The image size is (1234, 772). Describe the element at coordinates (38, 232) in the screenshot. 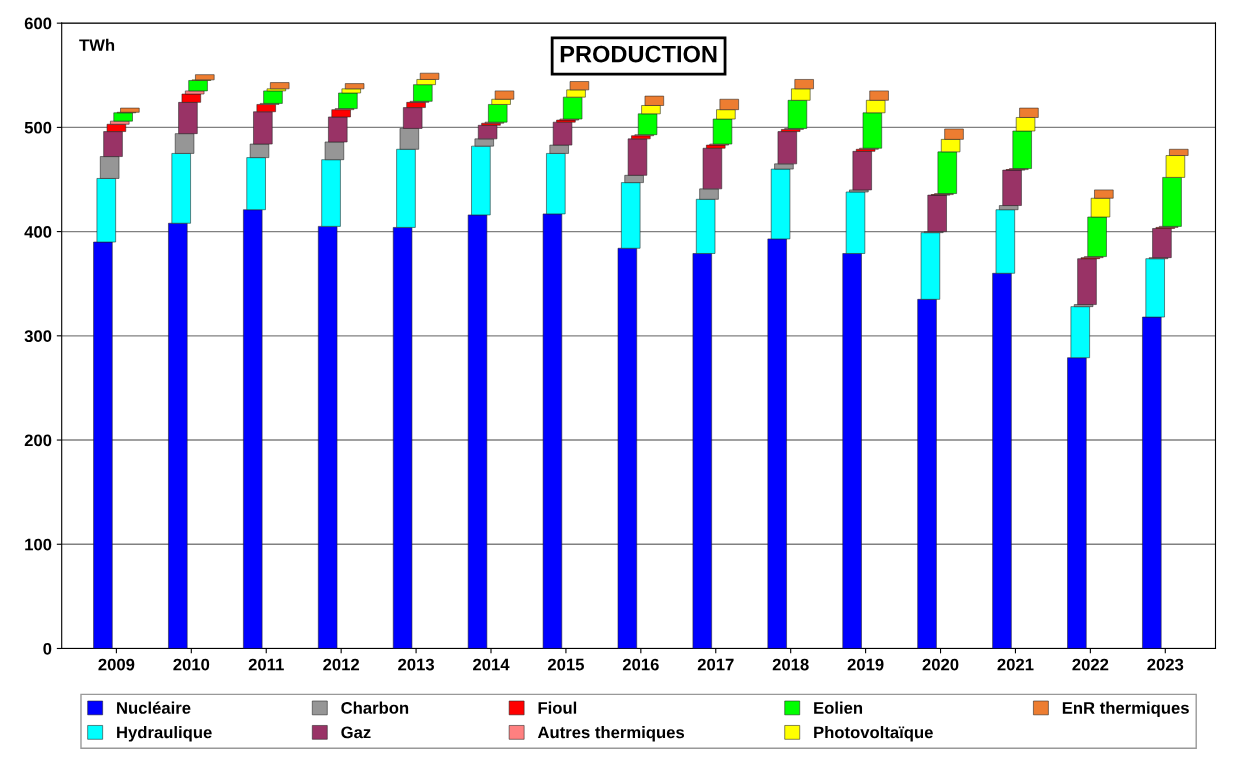

I see `y-tick-label: 400` at that location.